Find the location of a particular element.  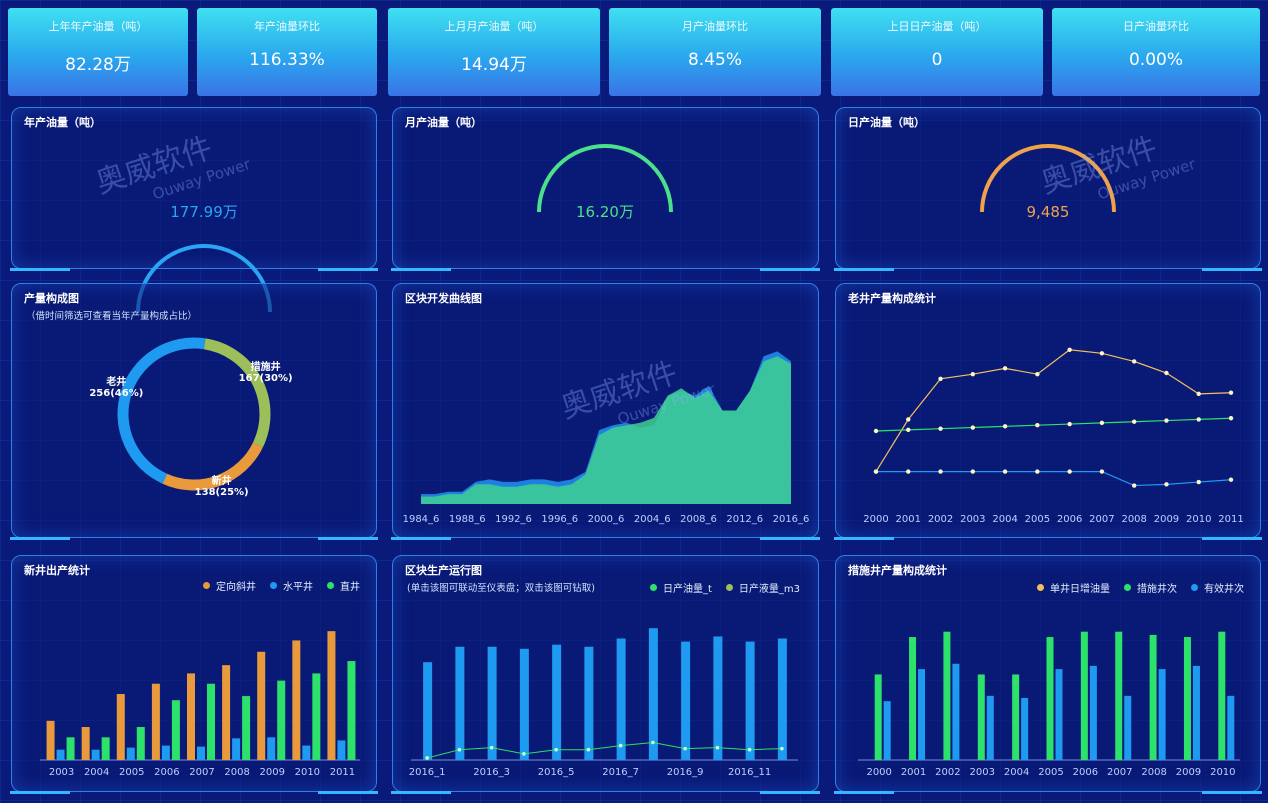

slice-value-label: 167(30%) is located at coordinates (266, 378).